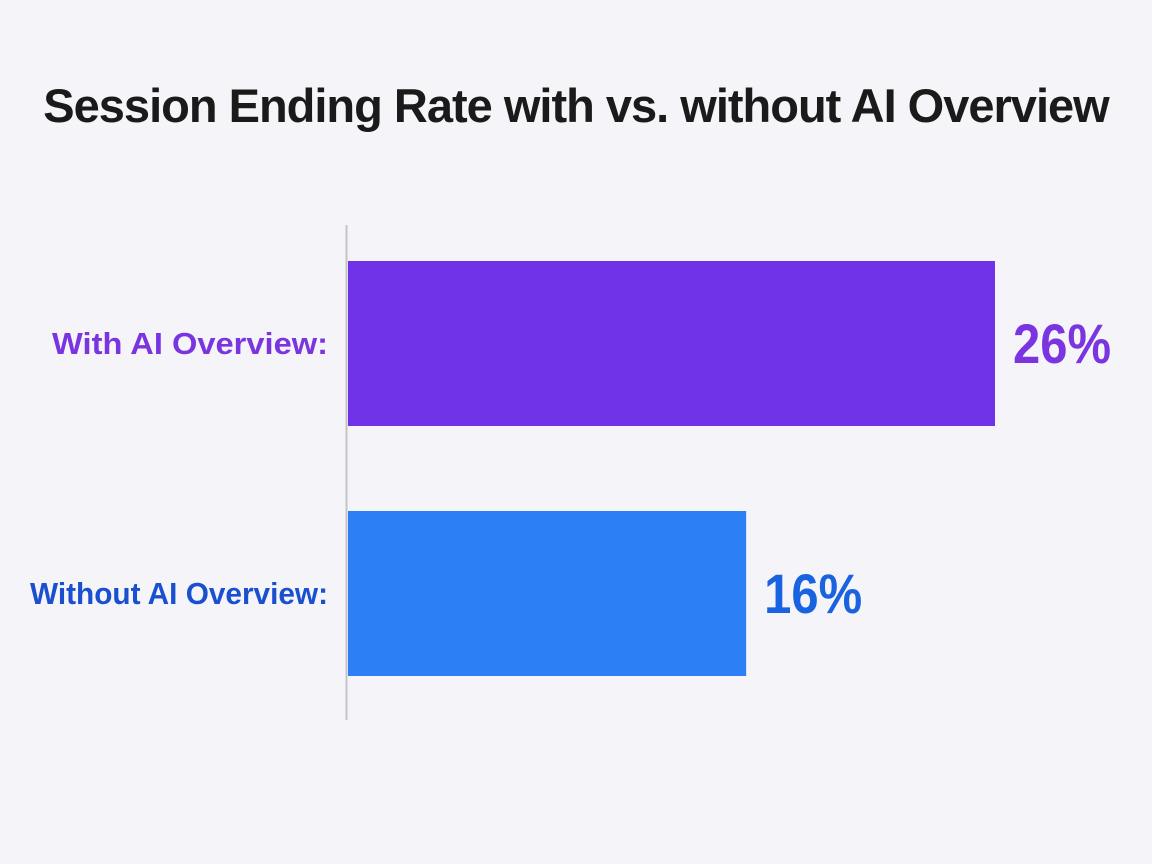 The image size is (1152, 864). What do you see at coordinates (1062, 343) in the screenshot?
I see `value-label-with-ai-overview: 26%` at bounding box center [1062, 343].